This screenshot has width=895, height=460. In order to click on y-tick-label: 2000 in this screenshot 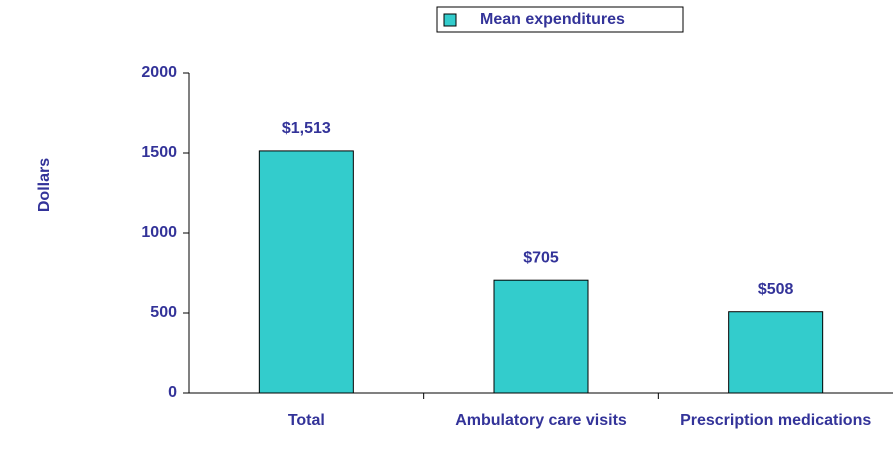, I will do `click(159, 72)`.